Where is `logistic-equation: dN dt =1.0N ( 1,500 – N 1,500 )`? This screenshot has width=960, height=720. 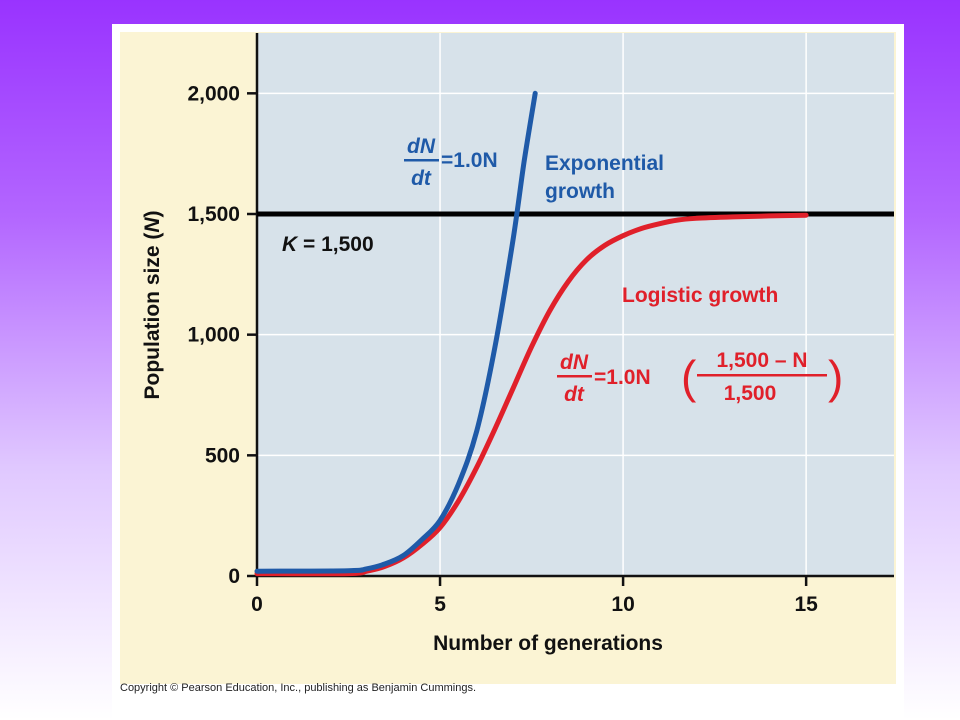
logistic-equation: dN dt =1.0N ( 1,500 – N 1,500 ) is located at coordinates (700, 377).